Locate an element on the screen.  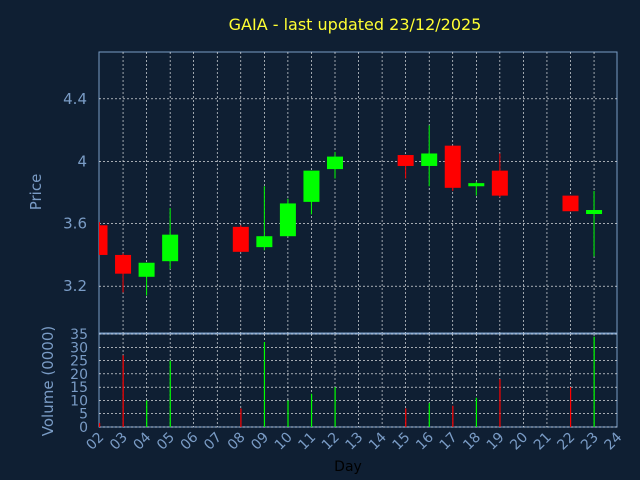
price-y-ticks: 3.2 3.6 4 4.4 is located at coordinates (75, 192).